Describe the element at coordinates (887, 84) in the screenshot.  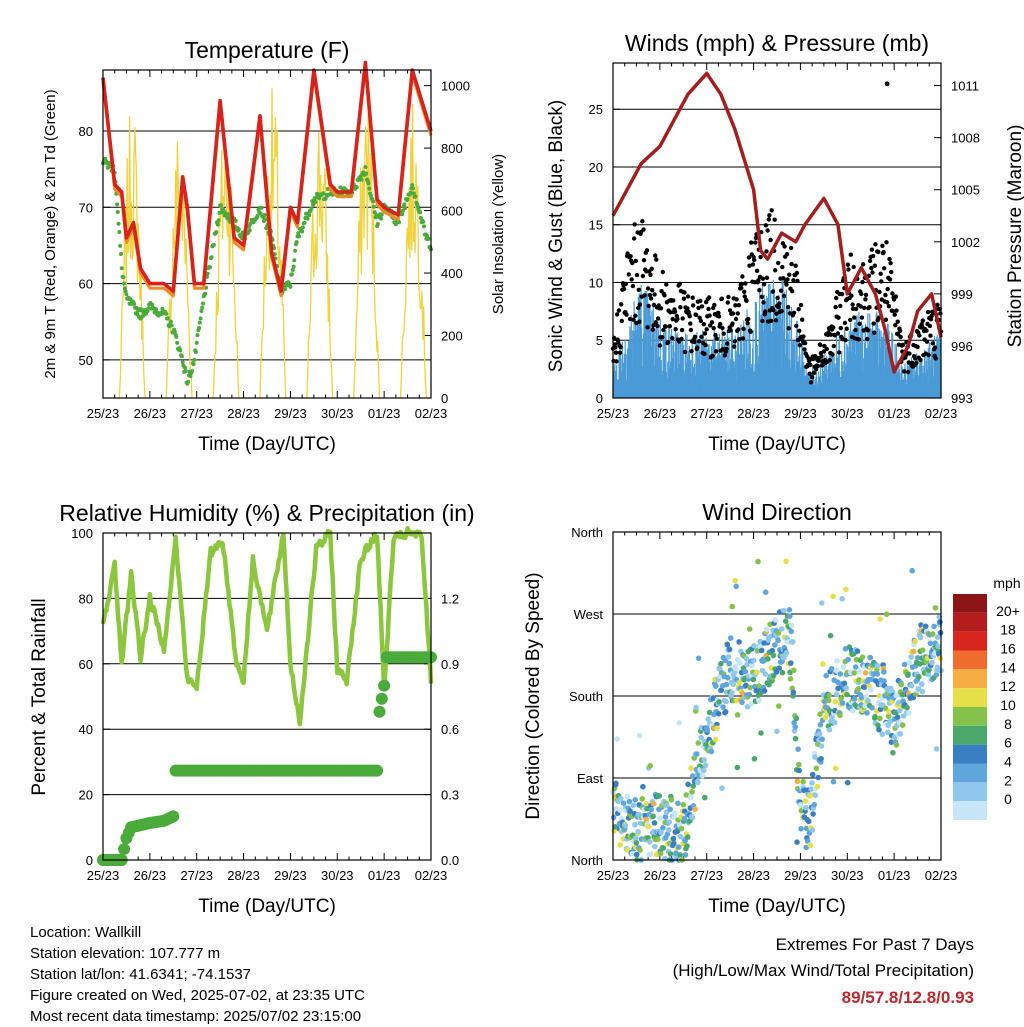
I see `max-gust-point` at that location.